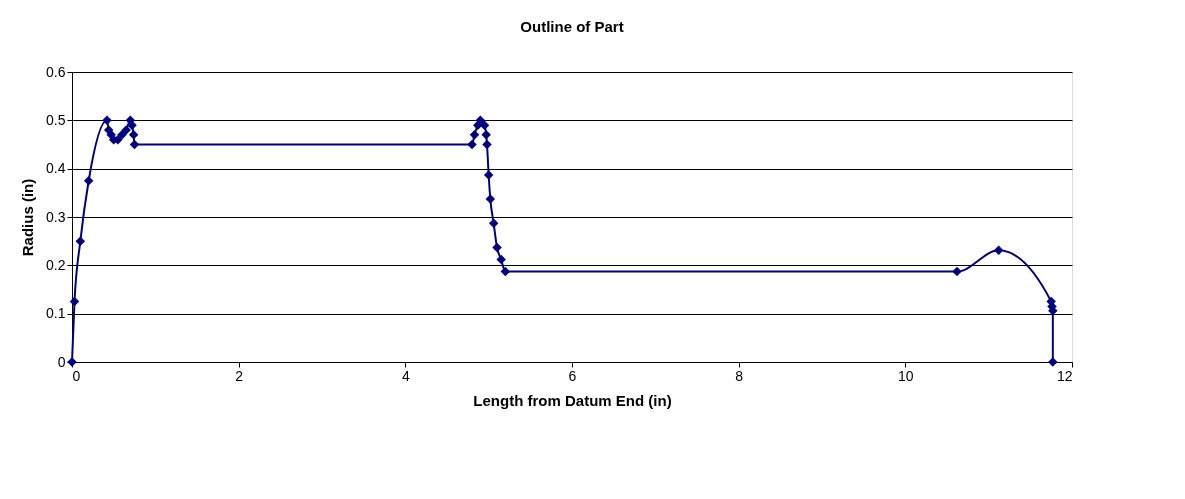  What do you see at coordinates (56, 264) in the screenshot?
I see `y-tick-label: 0.2` at bounding box center [56, 264].